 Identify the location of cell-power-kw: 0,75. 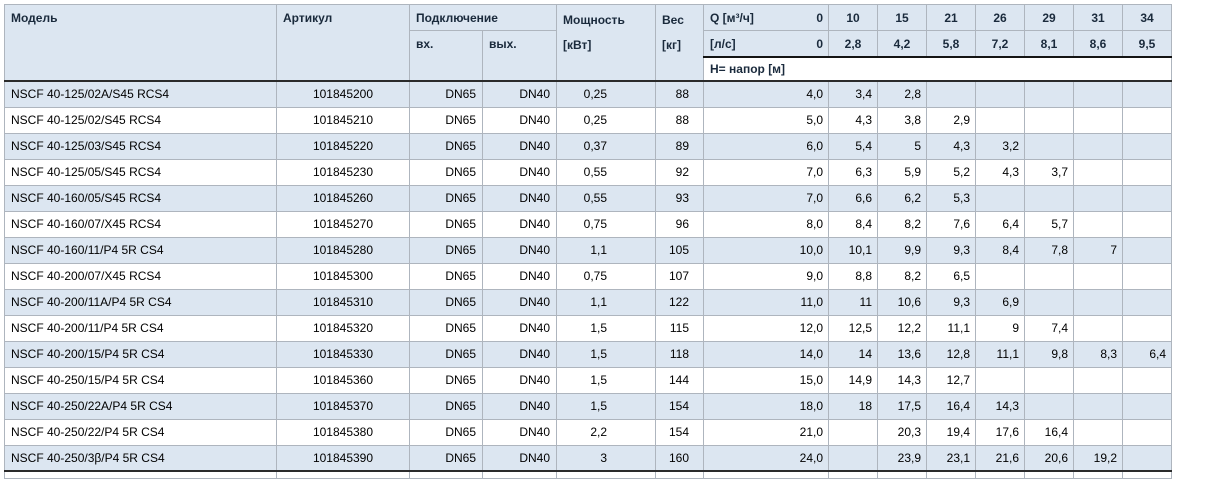
(606, 224).